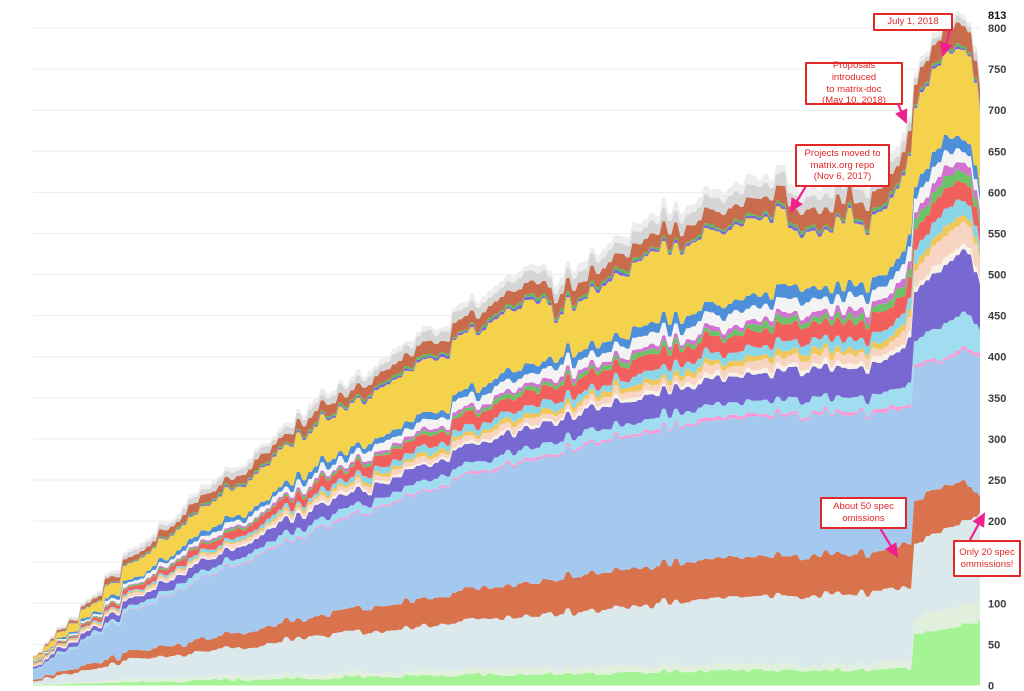  I want to click on y-axis-tick-label: 400, so click(997, 358).